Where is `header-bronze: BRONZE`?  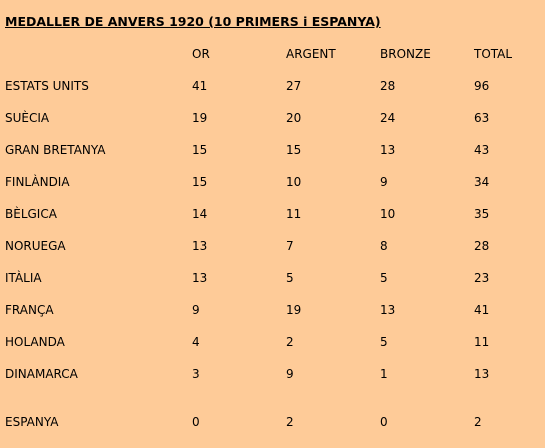
header-bronze: BRONZE is located at coordinates (405, 54).